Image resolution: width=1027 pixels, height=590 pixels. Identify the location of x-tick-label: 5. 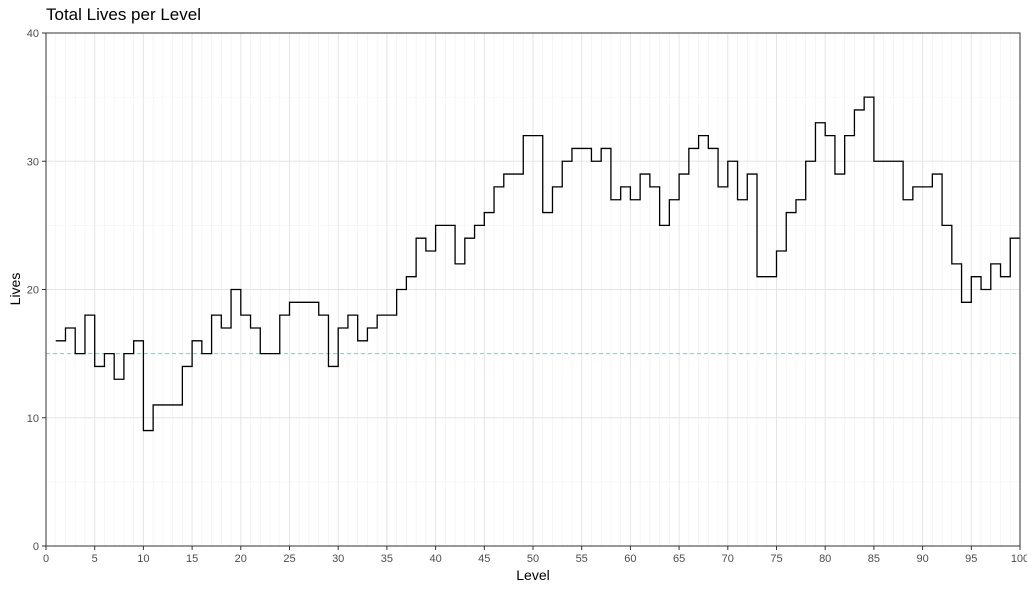
(95, 559).